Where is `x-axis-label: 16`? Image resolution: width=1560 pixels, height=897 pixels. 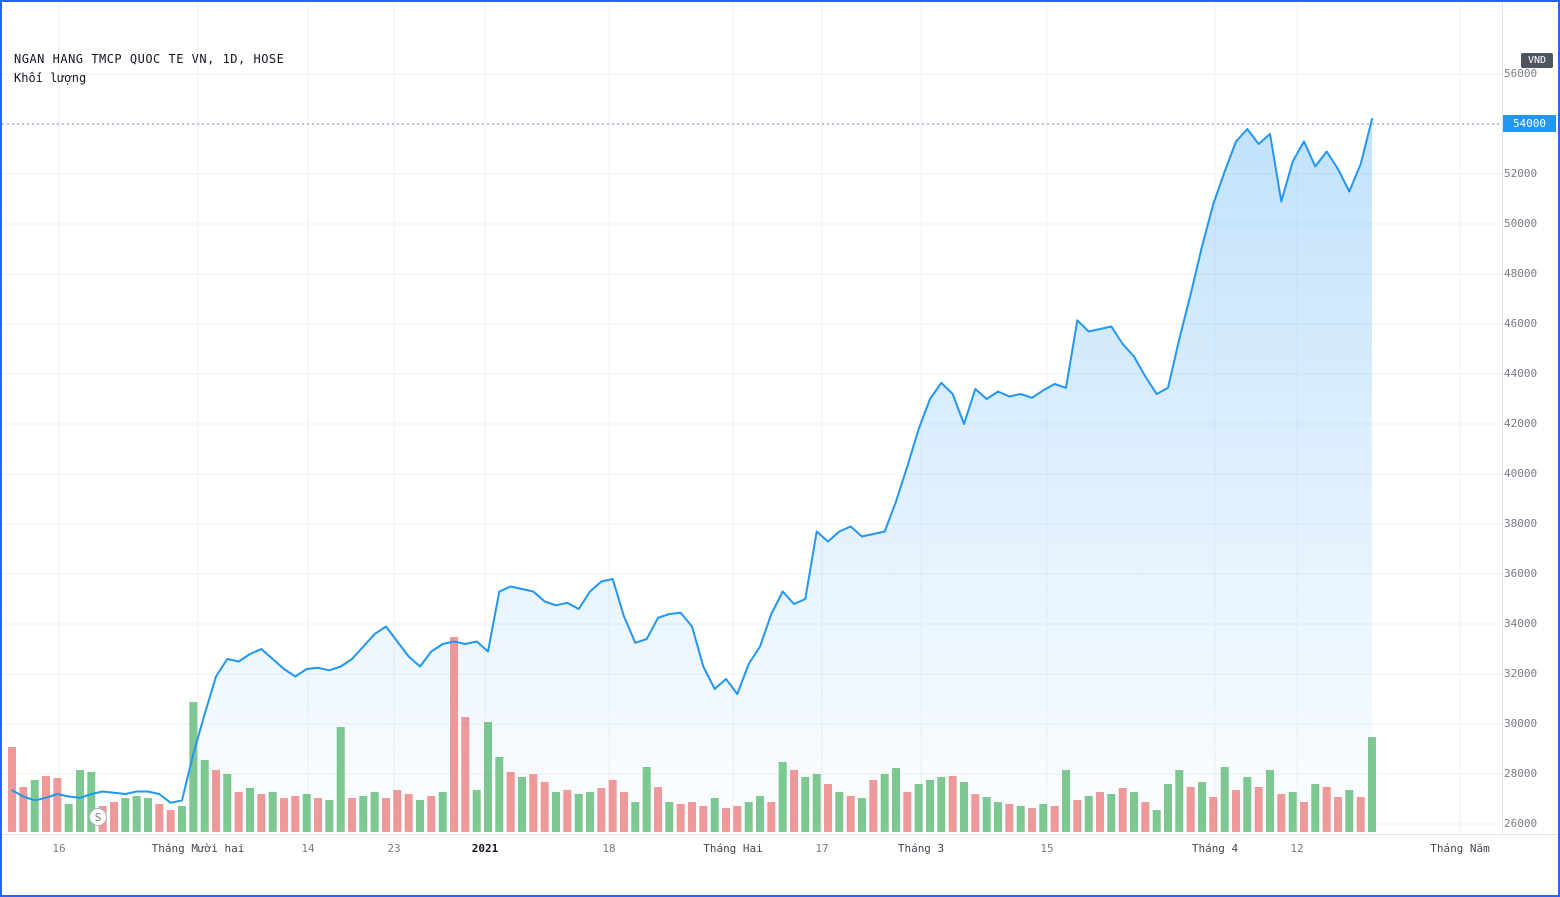 x-axis-label: 16 is located at coordinates (59, 848).